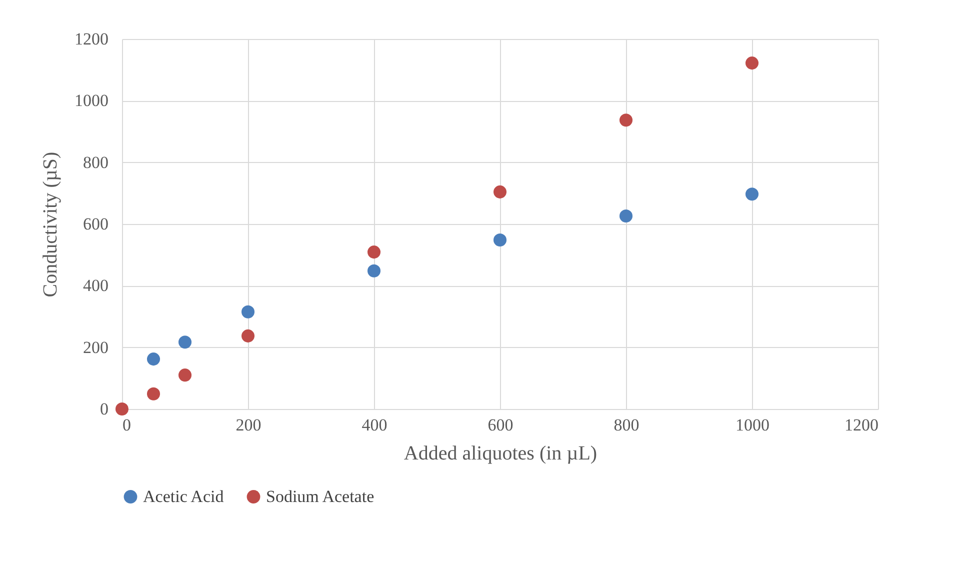 Image resolution: width=961 pixels, height=580 pixels. I want to click on y-tick-label: 800, so click(95, 162).